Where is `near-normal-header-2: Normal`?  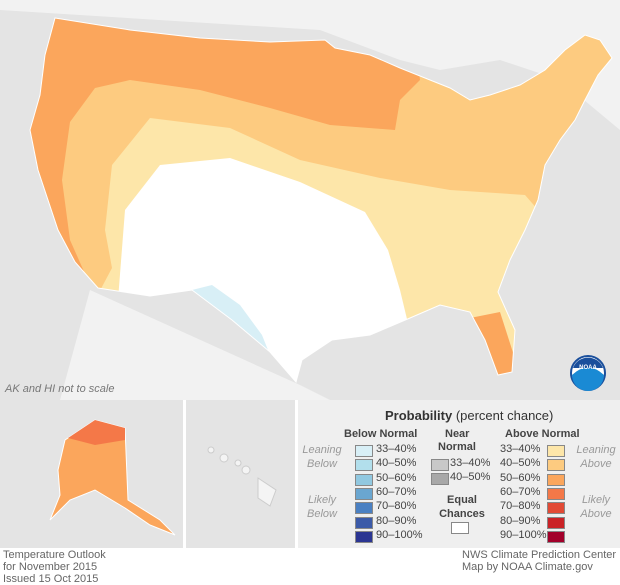
near-normal-header-2: Normal is located at coordinates (457, 447).